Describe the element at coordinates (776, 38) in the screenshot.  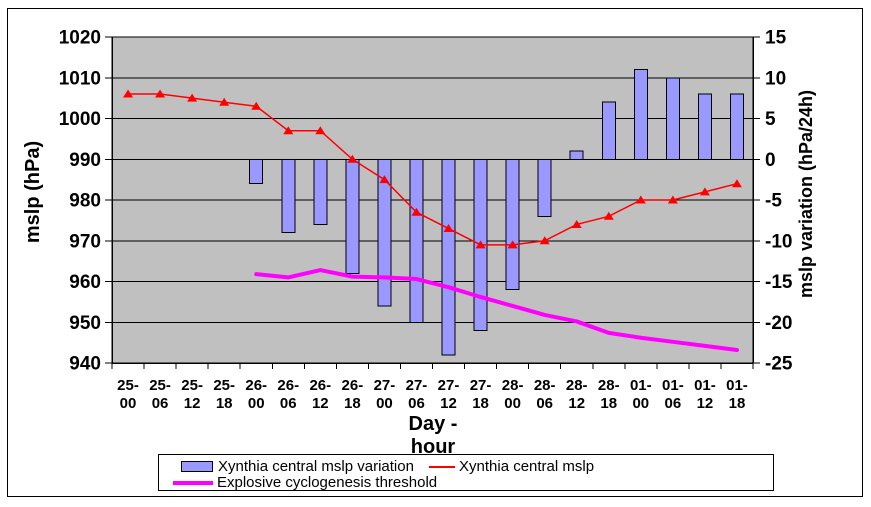
I see `right-tick-label: 15` at that location.